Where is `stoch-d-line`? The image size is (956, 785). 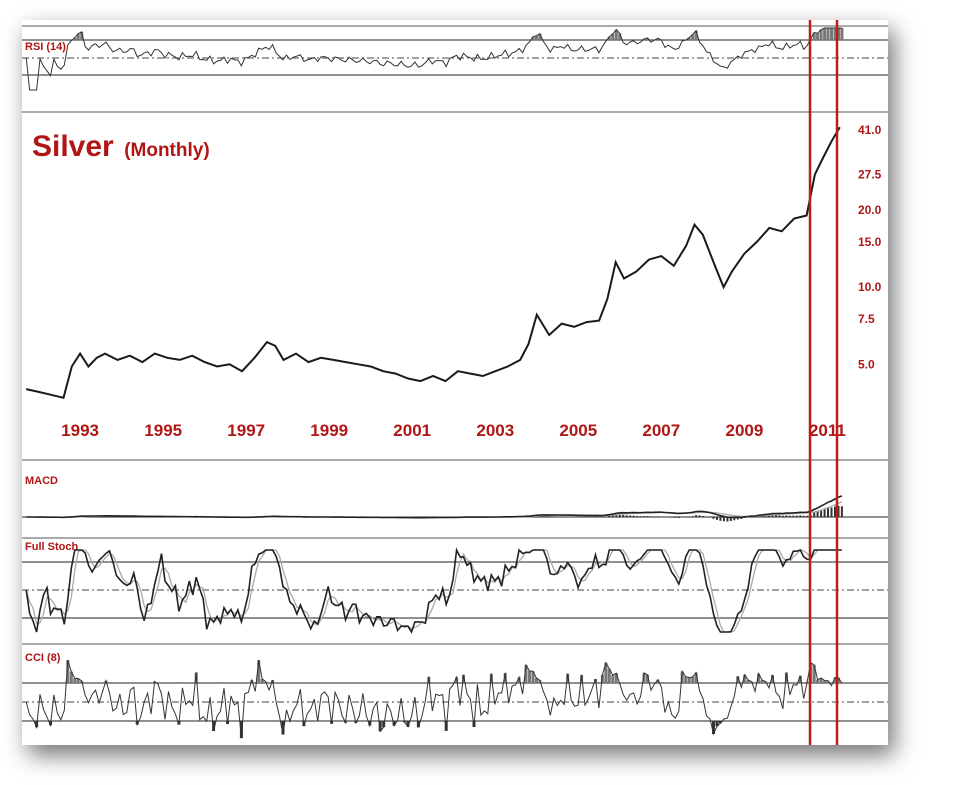
stoch-d-line is located at coordinates (433, 591).